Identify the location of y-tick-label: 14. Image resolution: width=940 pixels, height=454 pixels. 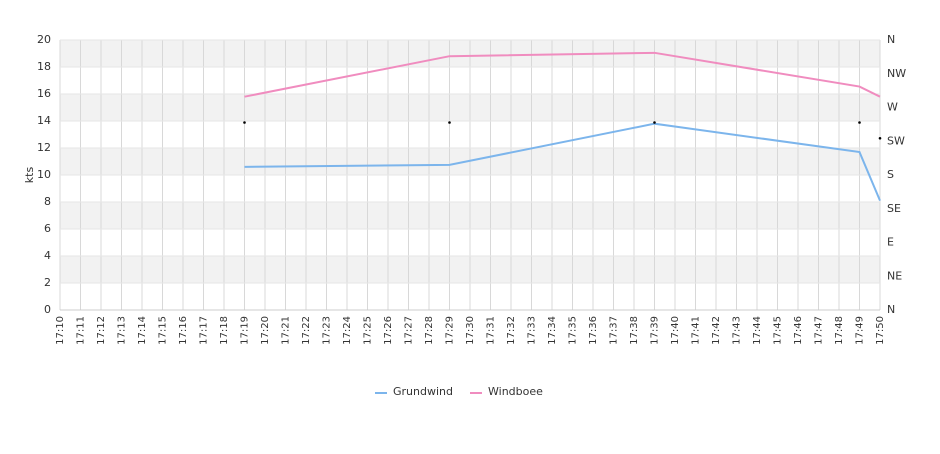
(44, 120).